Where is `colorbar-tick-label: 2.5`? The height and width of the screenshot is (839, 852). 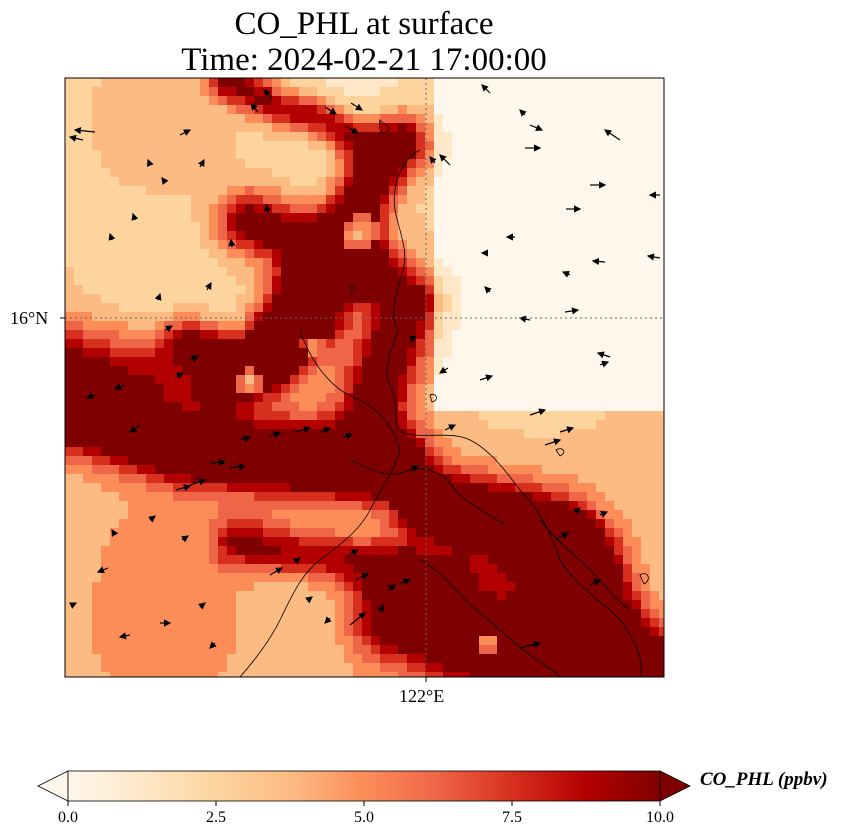
colorbar-tick-label: 2.5 is located at coordinates (216, 817).